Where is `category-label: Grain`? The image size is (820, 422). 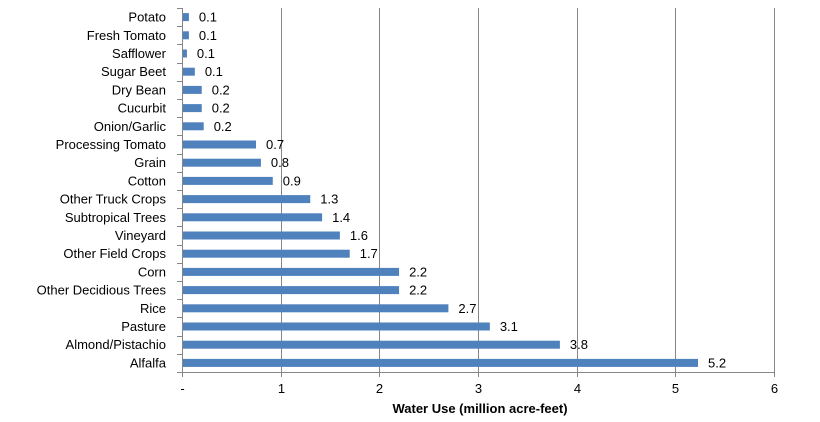
category-label: Grain is located at coordinates (150, 162).